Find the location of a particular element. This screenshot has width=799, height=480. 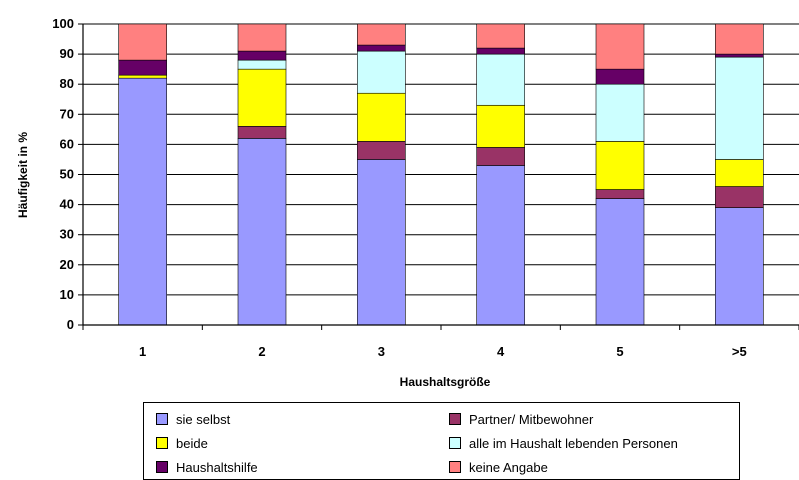

bar-segment->5-2 is located at coordinates (739, 197).